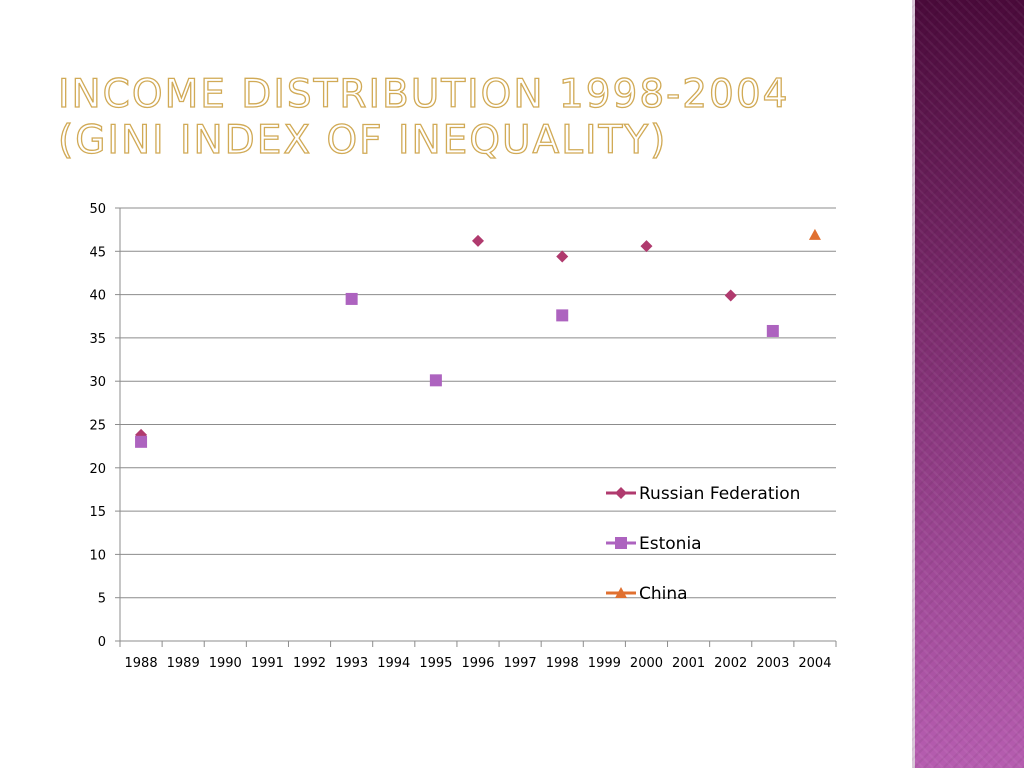 This screenshot has width=1024, height=768. What do you see at coordinates (772, 330) in the screenshot?
I see `point-series-1-2003` at bounding box center [772, 330].